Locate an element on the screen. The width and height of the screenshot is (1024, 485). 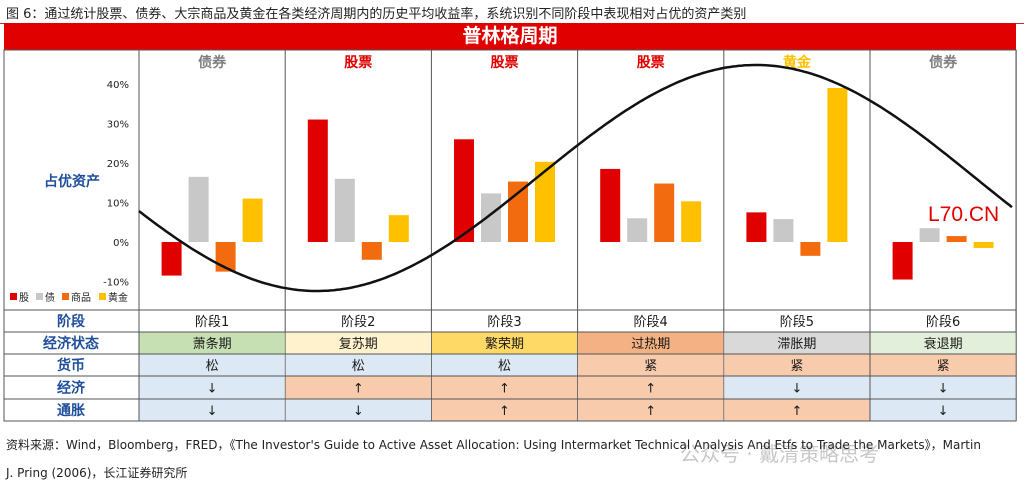
y-tick-label: 20% is located at coordinates (118, 164).